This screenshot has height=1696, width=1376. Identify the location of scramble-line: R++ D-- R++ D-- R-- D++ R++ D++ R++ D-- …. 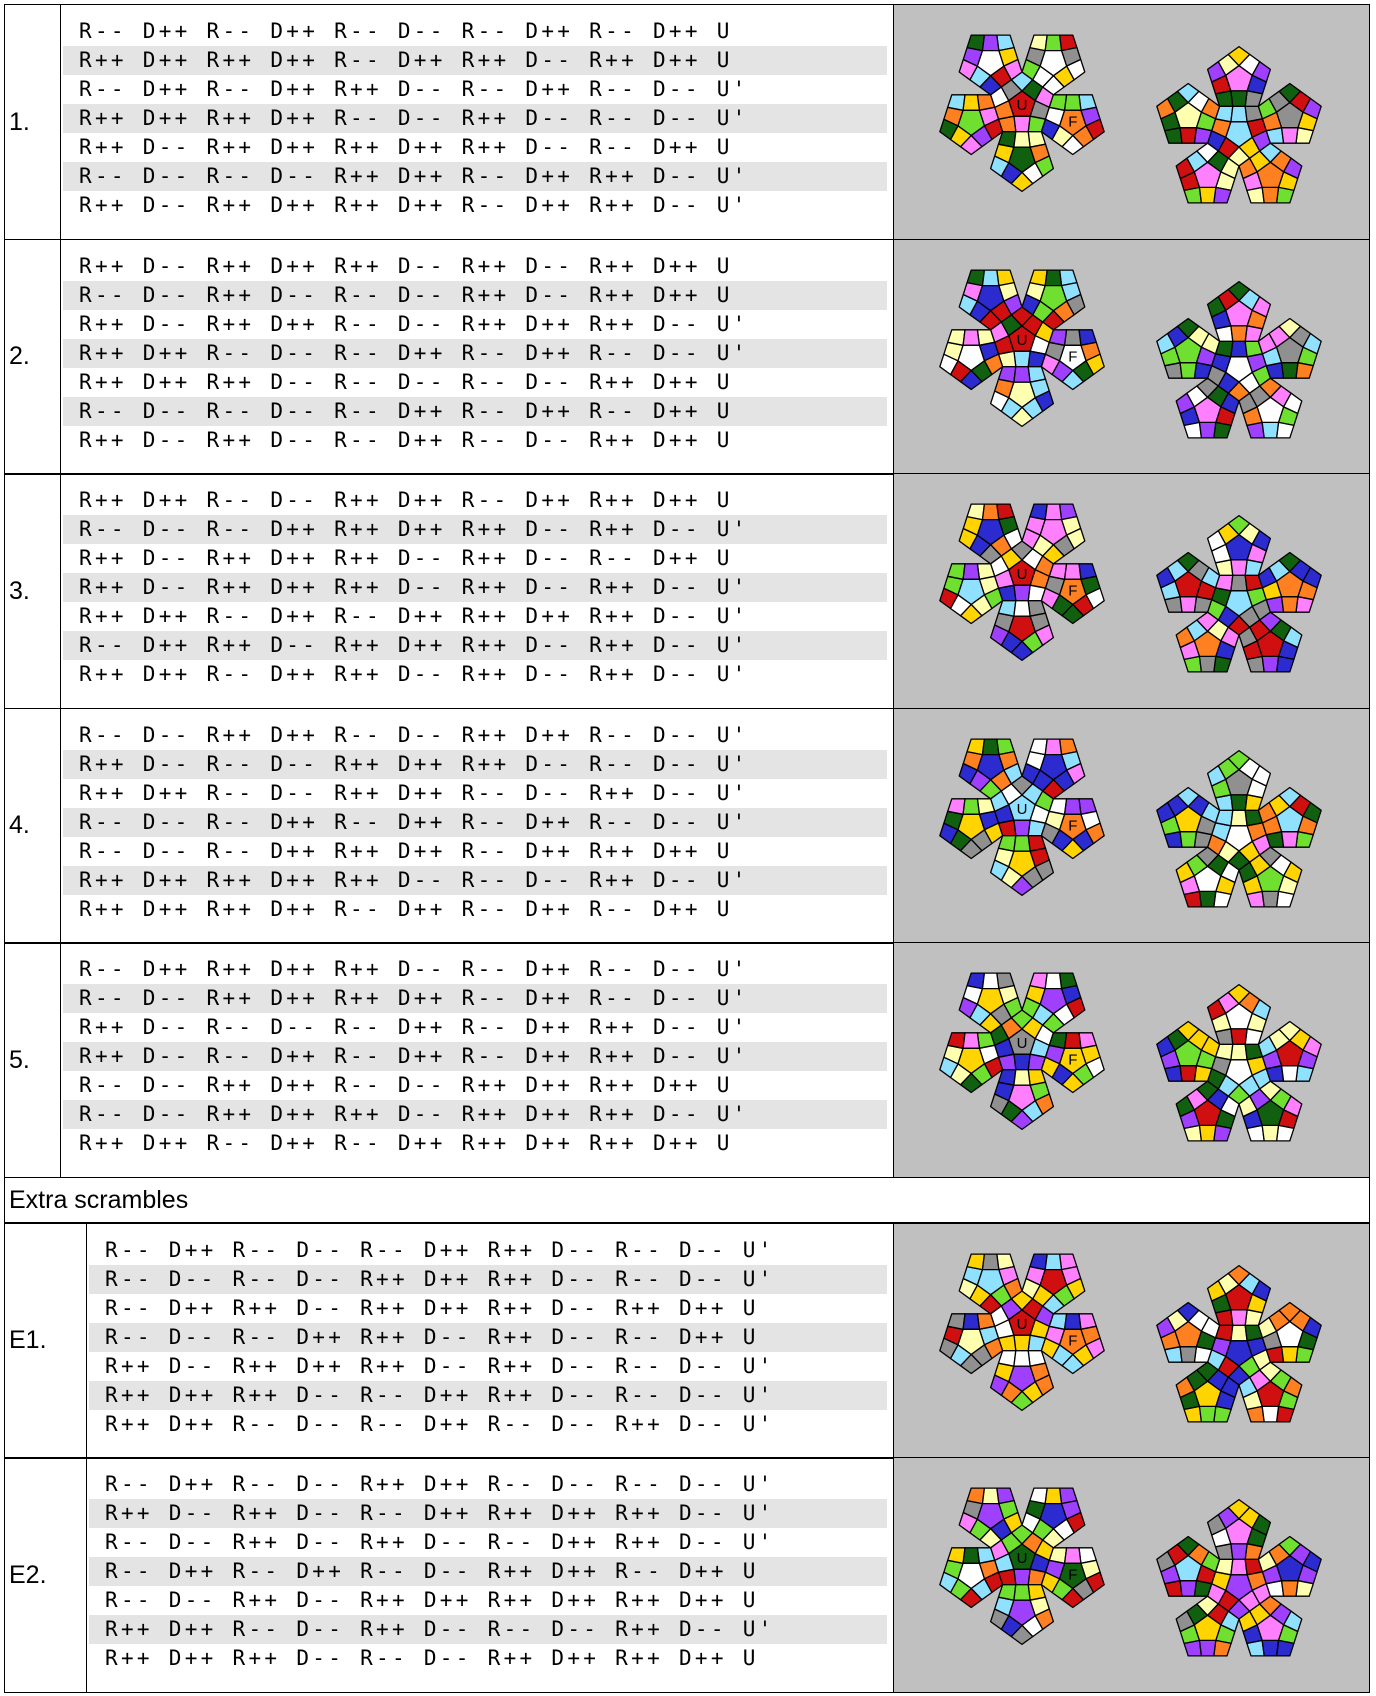
(488, 1513).